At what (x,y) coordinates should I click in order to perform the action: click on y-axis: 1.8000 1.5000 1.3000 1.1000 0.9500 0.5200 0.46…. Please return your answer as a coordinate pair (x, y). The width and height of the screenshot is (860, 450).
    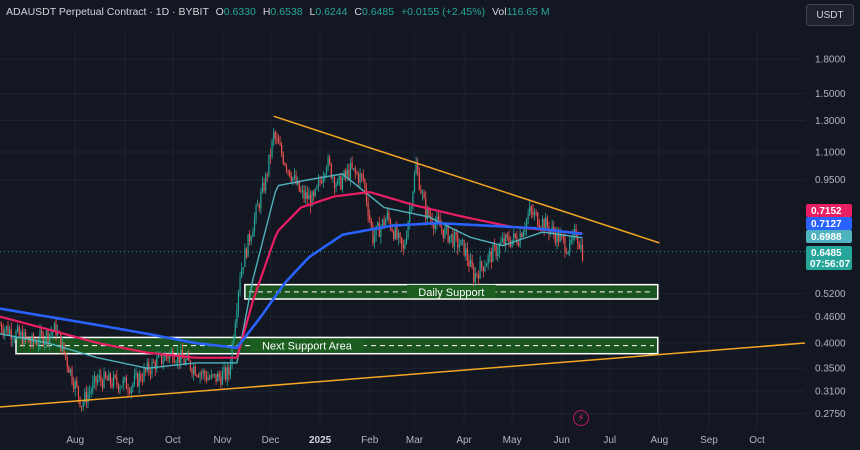
    Looking at the image, I should click on (830, 238).